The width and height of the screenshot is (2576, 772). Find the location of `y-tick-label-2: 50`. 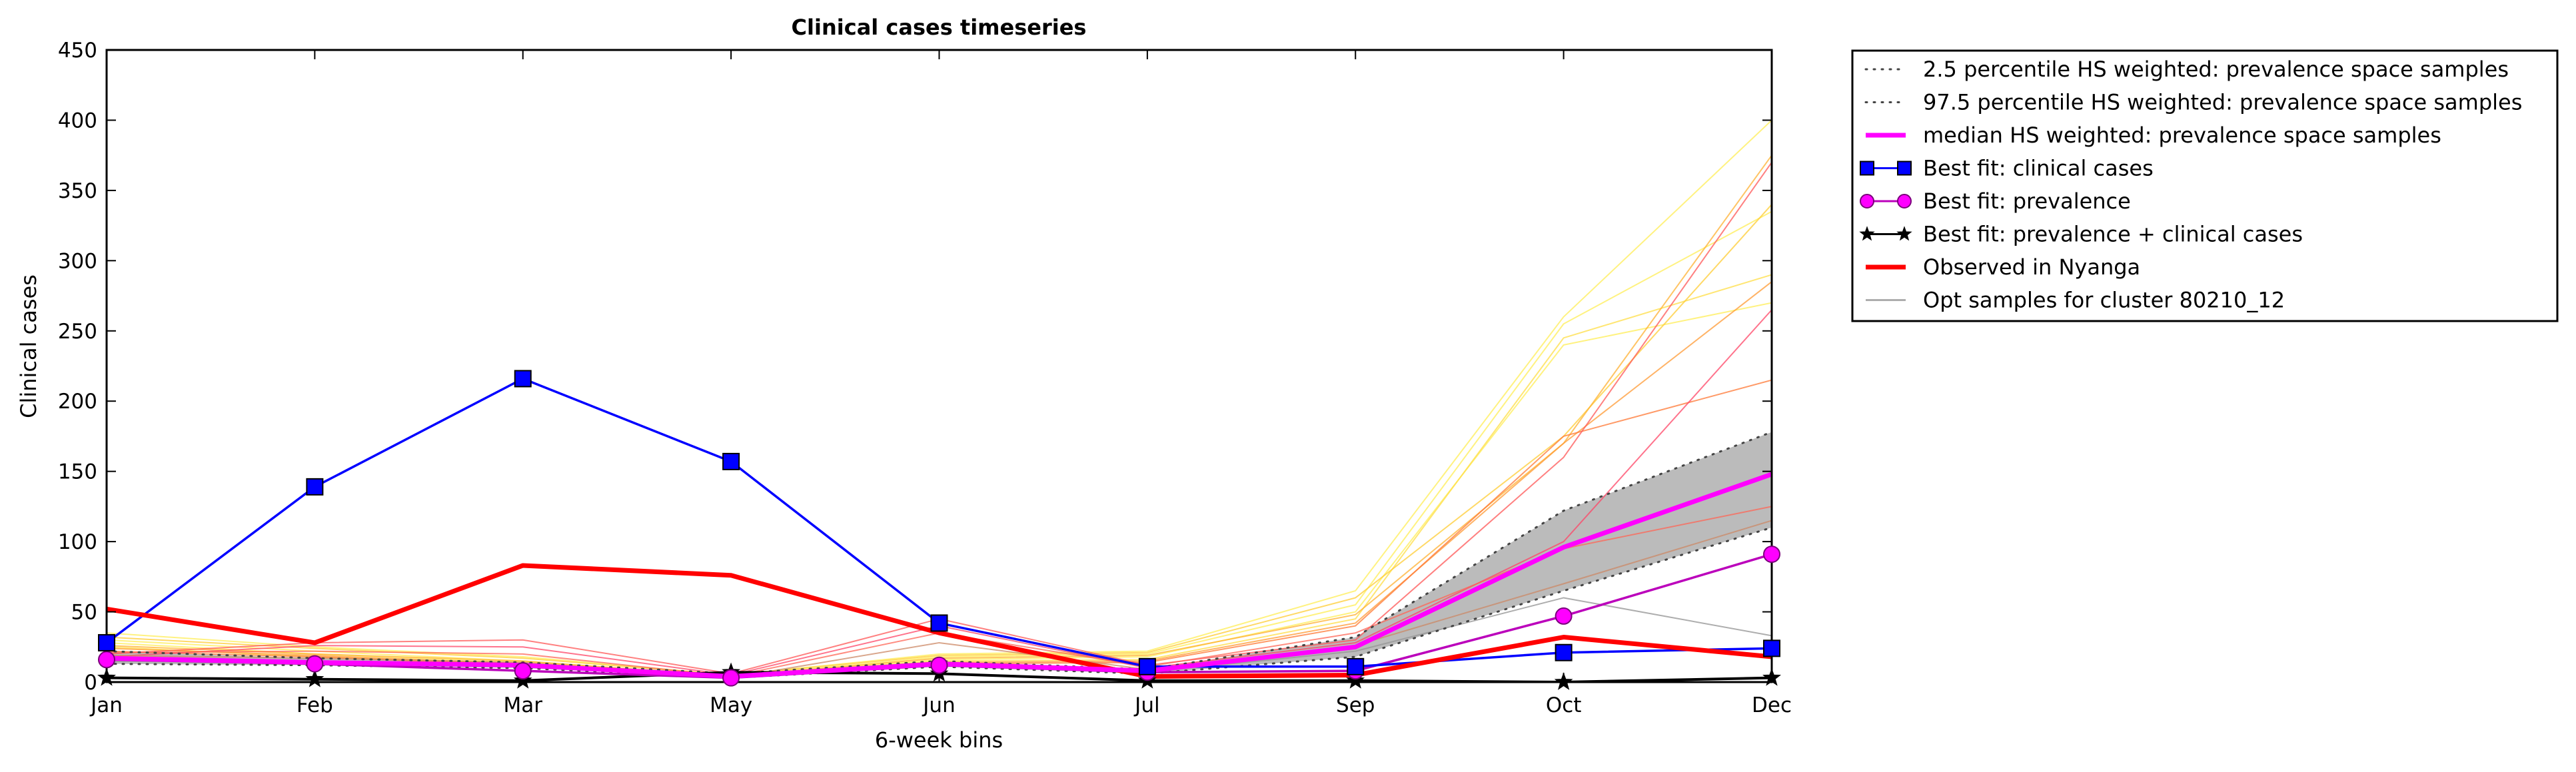

y-tick-label-2: 50 is located at coordinates (84, 613).